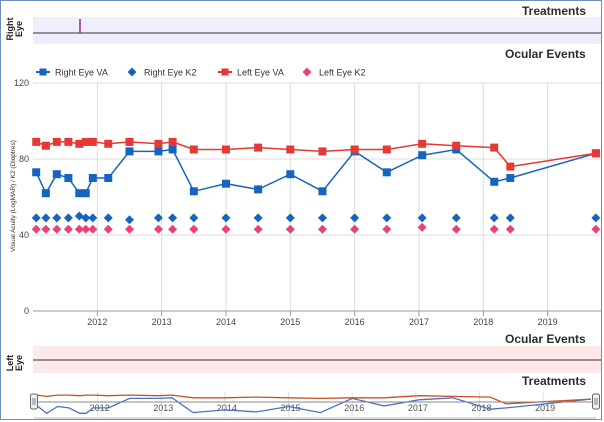  I want to click on right-treatments-title: Treatments, so click(554, 11).